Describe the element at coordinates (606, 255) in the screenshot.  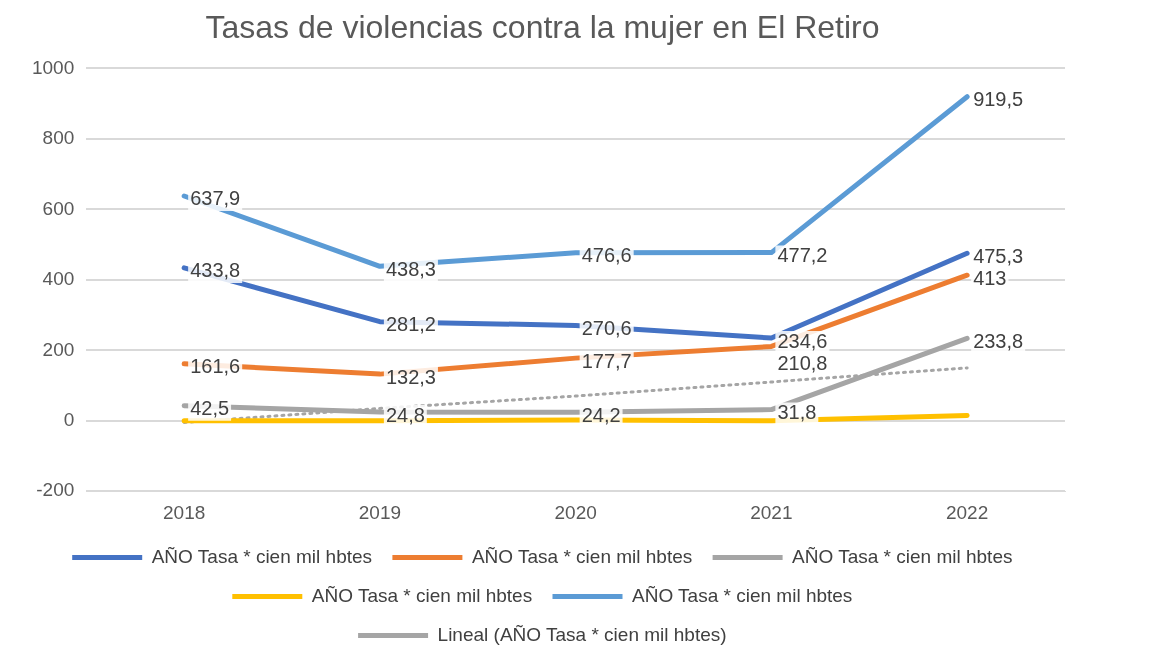
I see `data-label: 476,6` at that location.